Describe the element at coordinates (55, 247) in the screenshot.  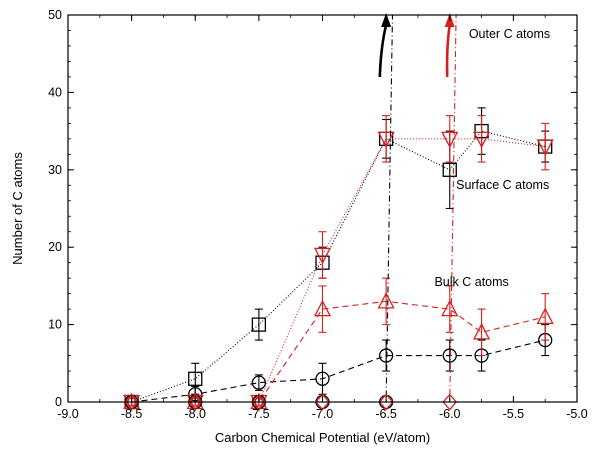
I see `y-tick-label: 20` at that location.